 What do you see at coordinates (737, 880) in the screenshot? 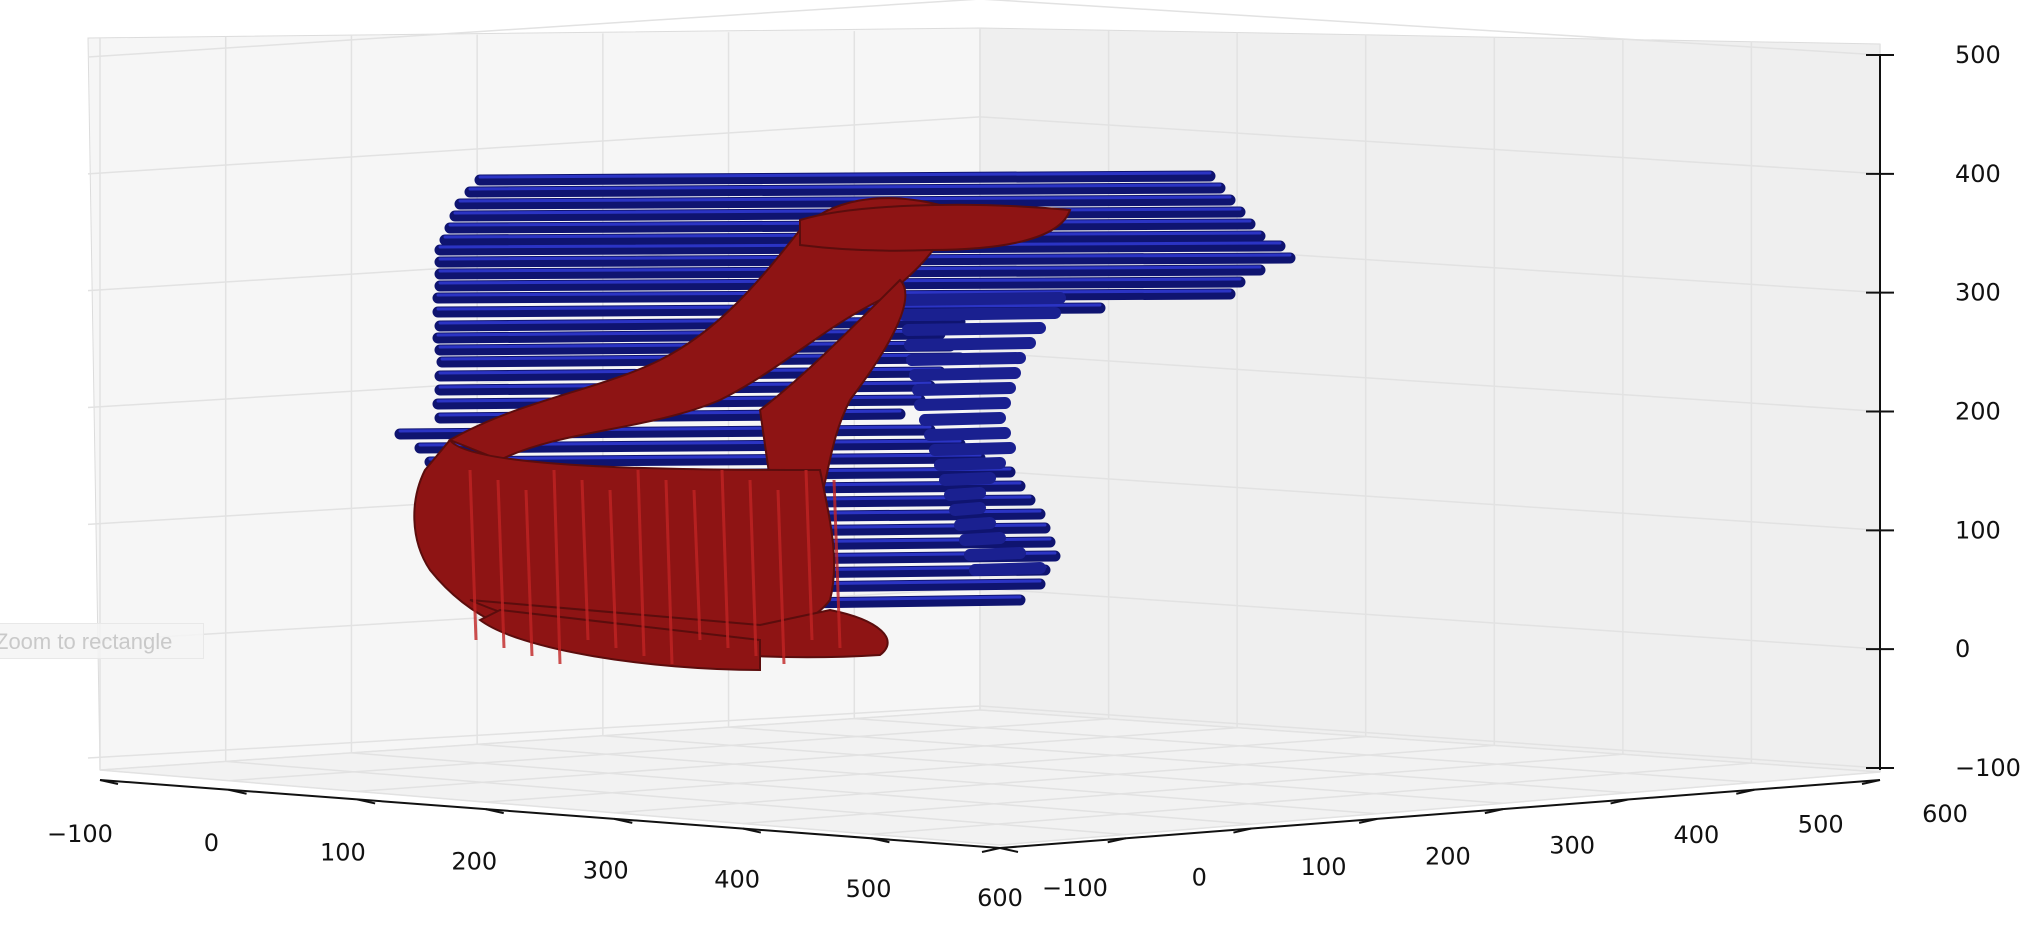
I see `x-tick-label: 400` at bounding box center [737, 880].